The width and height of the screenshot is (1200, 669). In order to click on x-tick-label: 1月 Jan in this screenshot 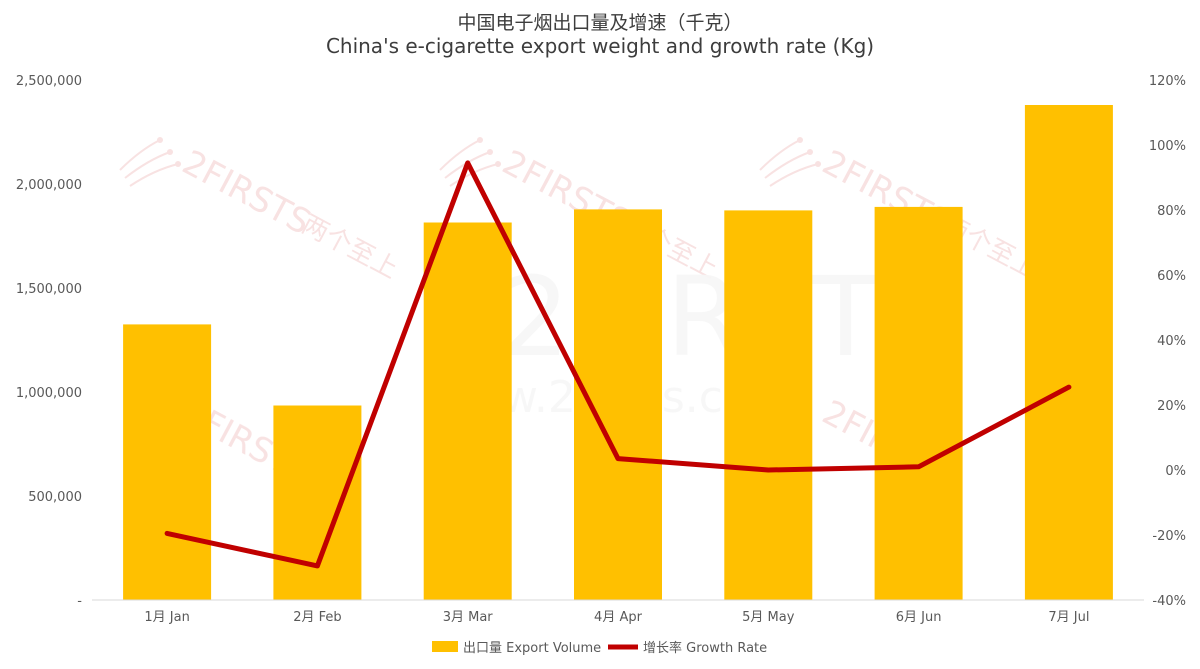, I will do `click(166, 617)`.